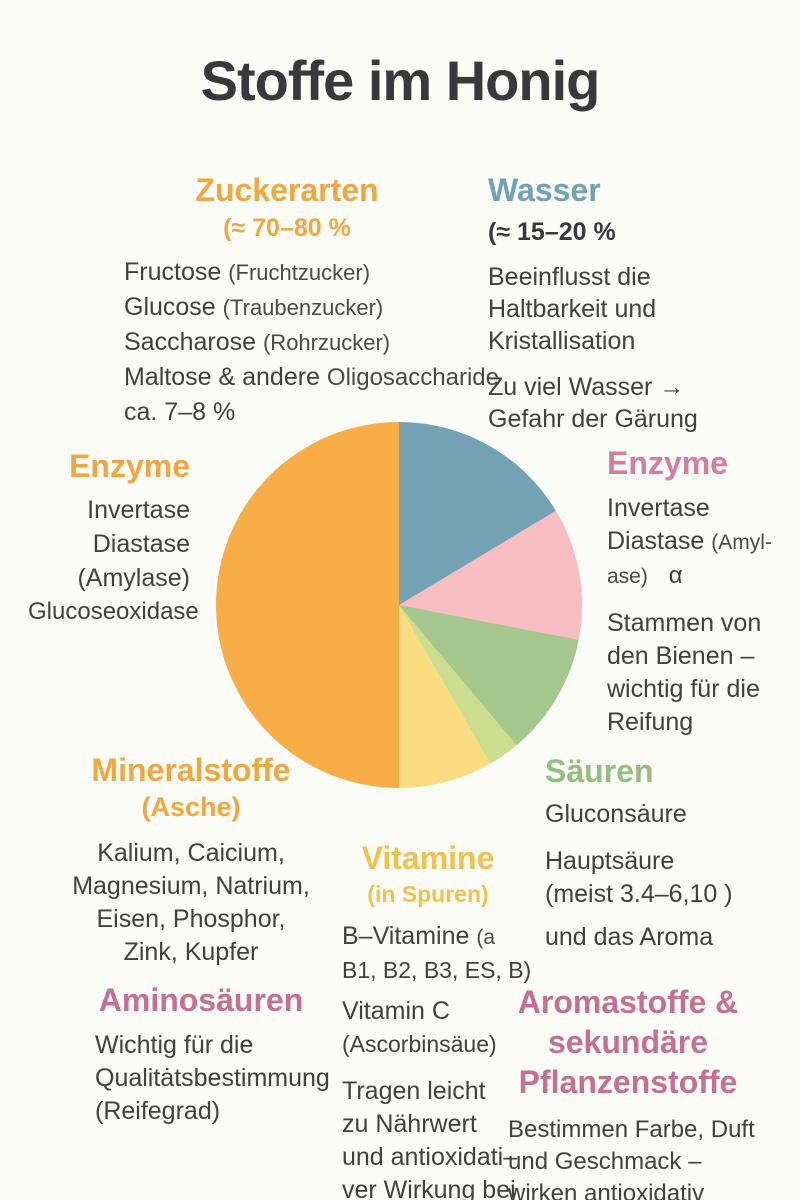 The height and width of the screenshot is (1200, 800). I want to click on vitamine-subheading: (in Spuren), so click(428, 893).